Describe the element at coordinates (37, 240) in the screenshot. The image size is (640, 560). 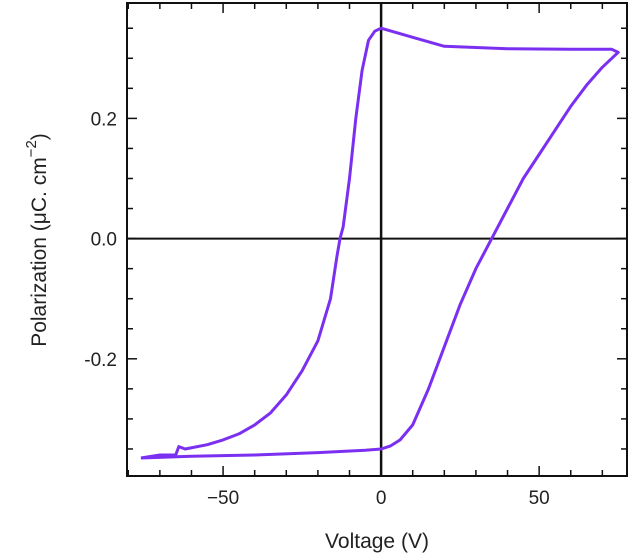
I see `y-axis-label: Polarization (μC. cm−2)` at that location.